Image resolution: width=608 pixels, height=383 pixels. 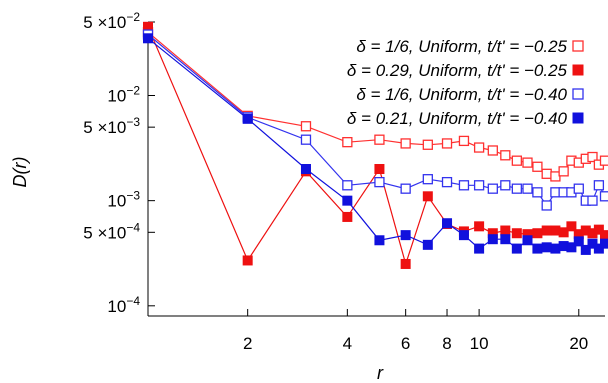 What do you see at coordinates (461, 94) in the screenshot?
I see `legend-label: δ = 1/6, Uniform, t/t' = −0.40` at bounding box center [461, 94].